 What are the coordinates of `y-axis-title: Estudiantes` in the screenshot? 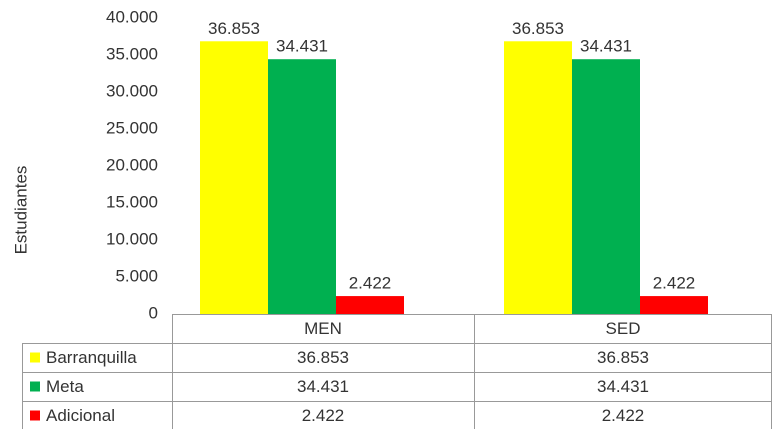 It's located at (20, 210).